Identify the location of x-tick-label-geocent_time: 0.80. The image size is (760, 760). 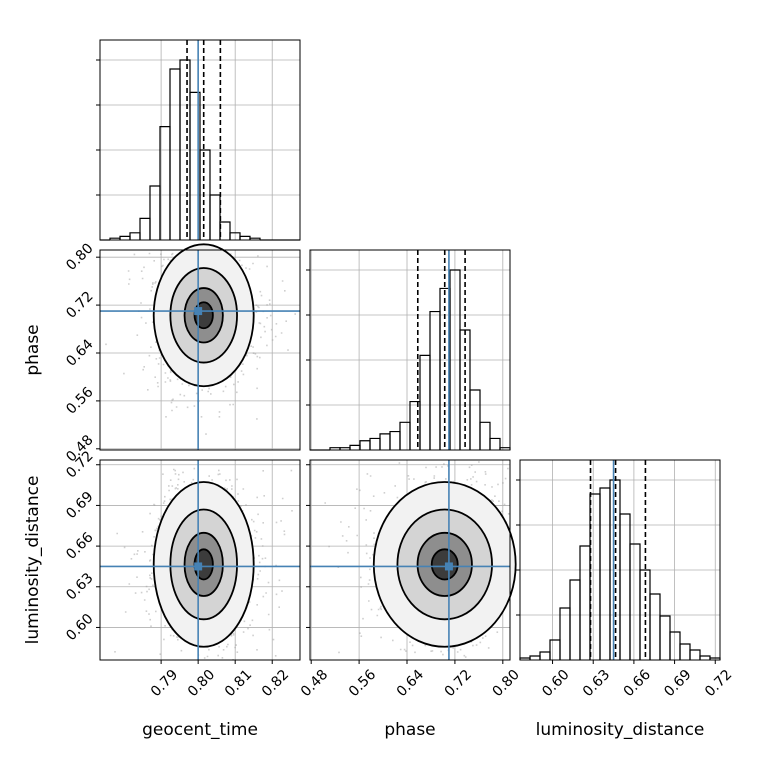
(201, 683).